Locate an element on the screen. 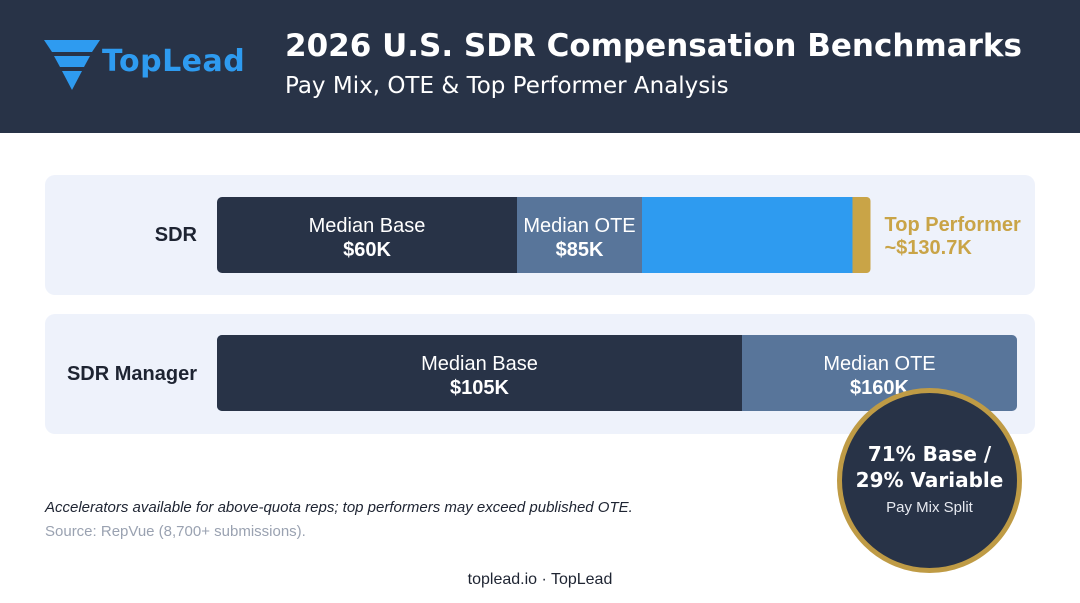  source-note: Source: RepVue (8,700+ submissions). is located at coordinates (175, 531).